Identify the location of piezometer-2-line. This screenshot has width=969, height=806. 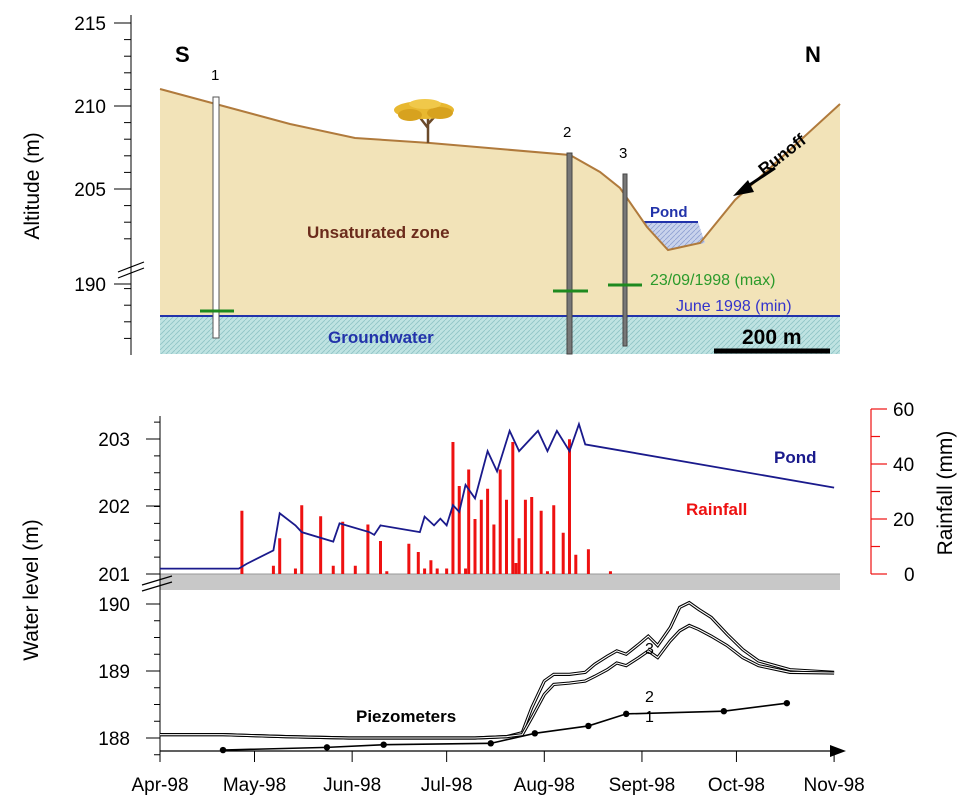
(497, 681).